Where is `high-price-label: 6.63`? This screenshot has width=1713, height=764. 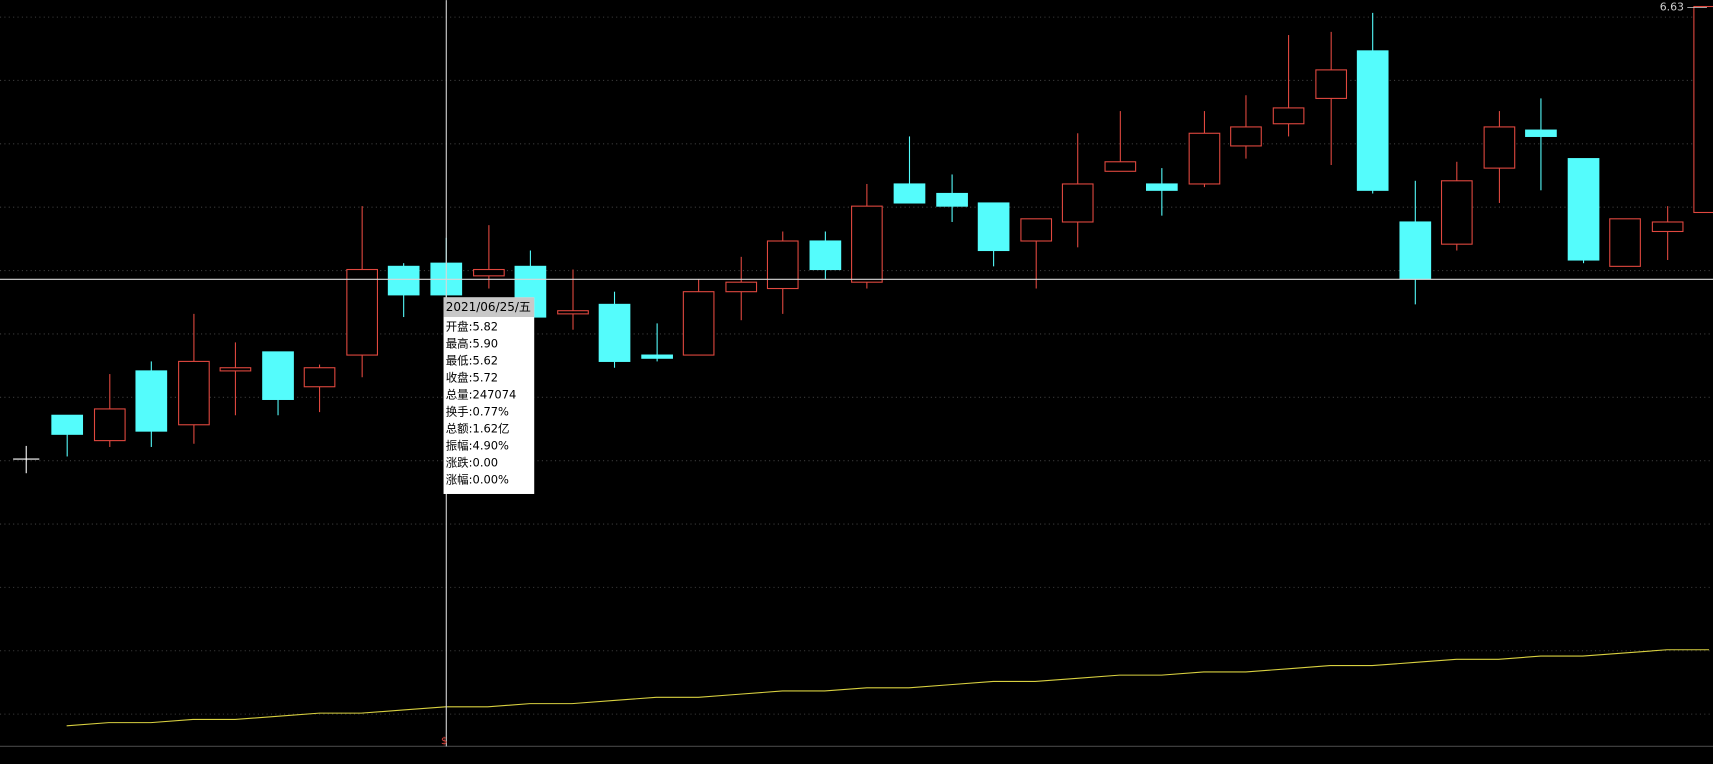
high-price-label: 6.63 is located at coordinates (1672, 7).